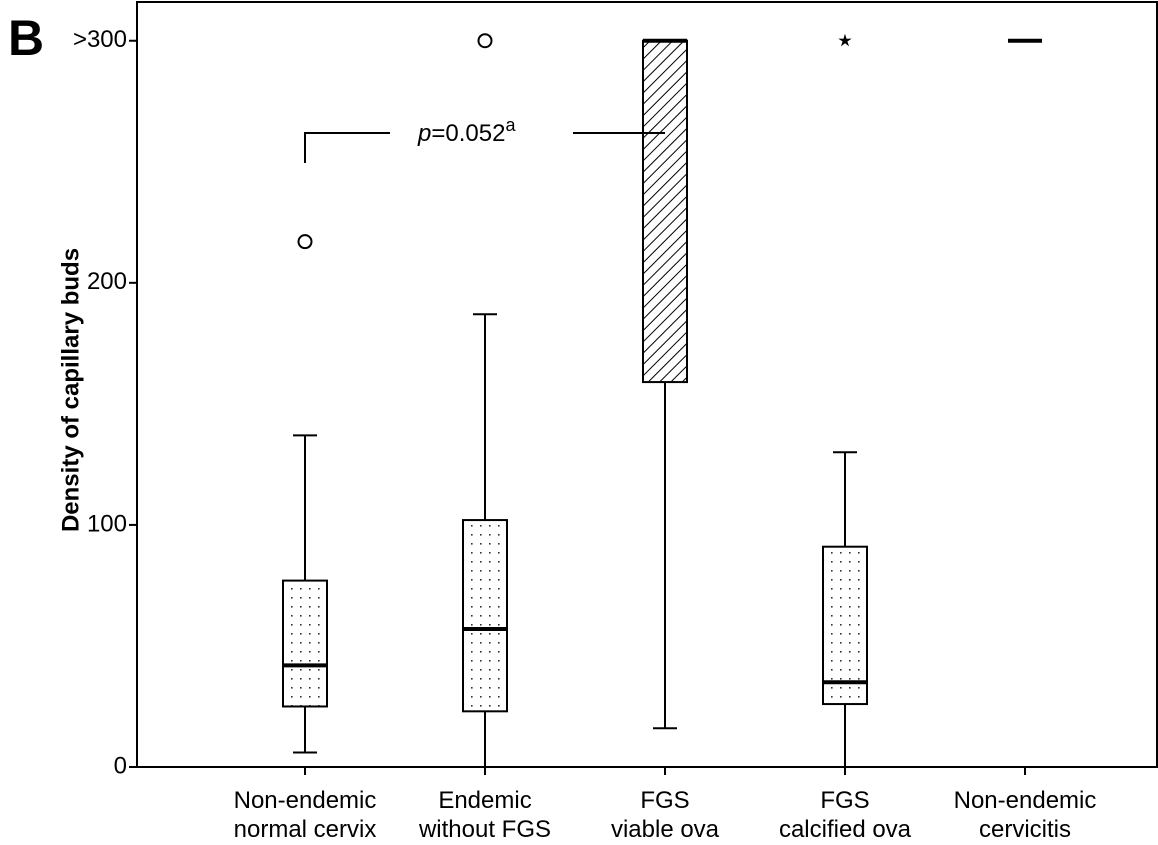 The width and height of the screenshot is (1158, 845). I want to click on annotation-text: =0.052, so click(468, 133).